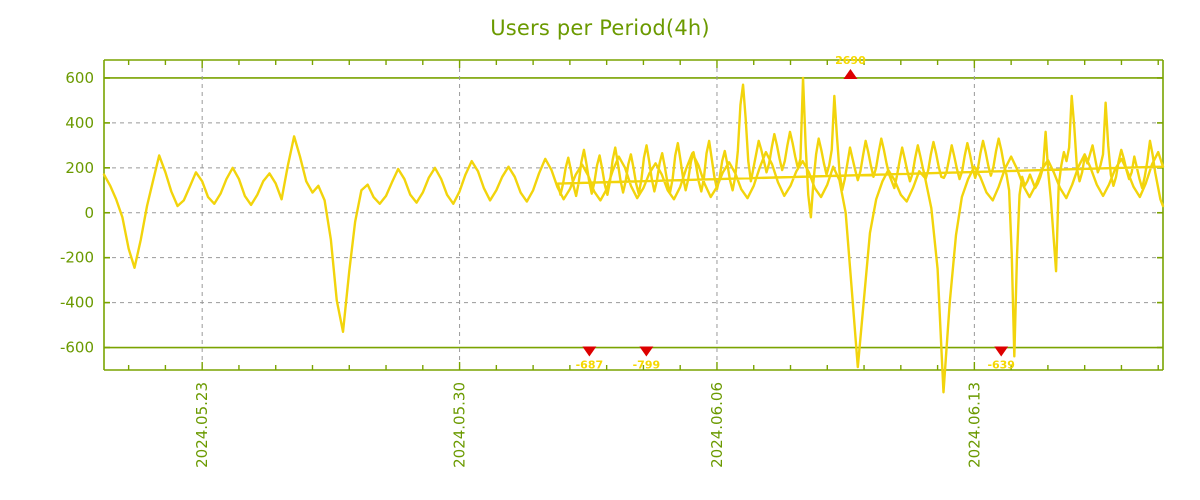  What do you see at coordinates (77, 348) in the screenshot?
I see `y-tick-label: -600` at bounding box center [77, 348].